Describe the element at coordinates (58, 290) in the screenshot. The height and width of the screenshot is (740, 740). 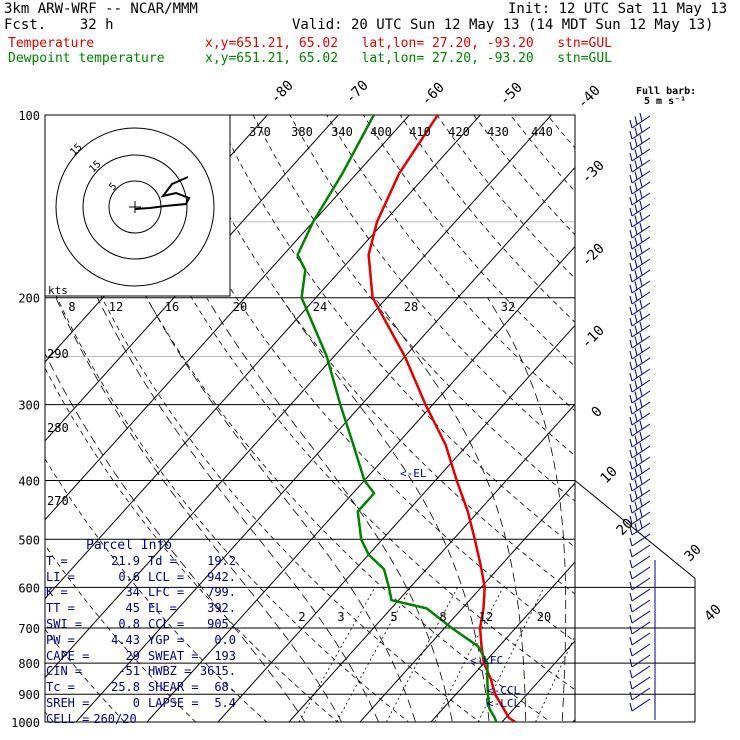
I see `hodograph-units: kts` at that location.